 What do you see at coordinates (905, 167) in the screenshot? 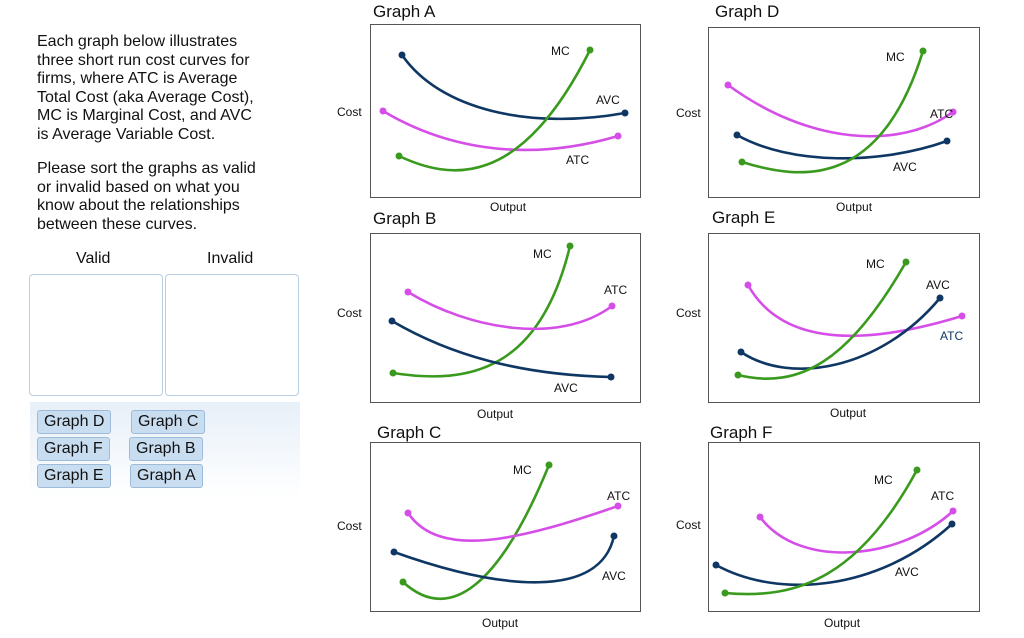
I see `graph-d-avc-label: AVC` at bounding box center [905, 167].